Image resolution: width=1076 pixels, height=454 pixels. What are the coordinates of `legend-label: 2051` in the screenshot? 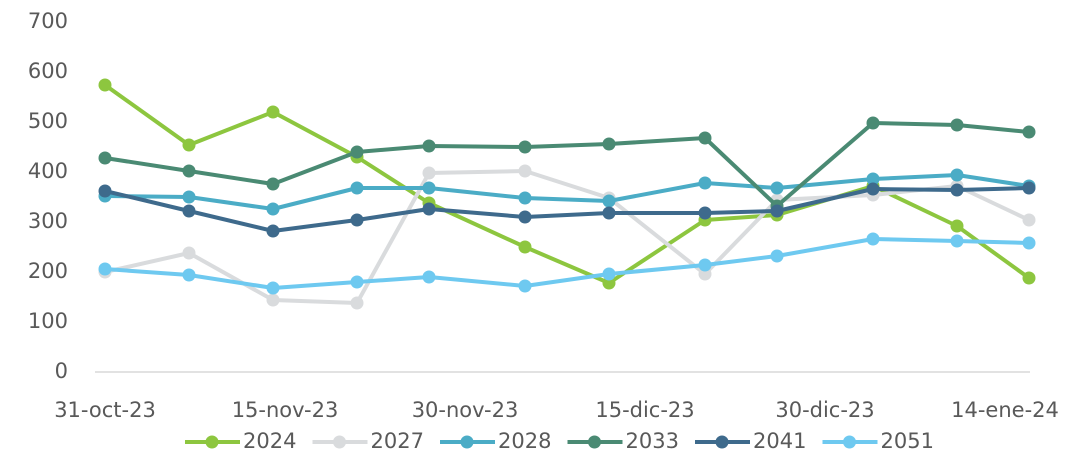 It's located at (907, 441).